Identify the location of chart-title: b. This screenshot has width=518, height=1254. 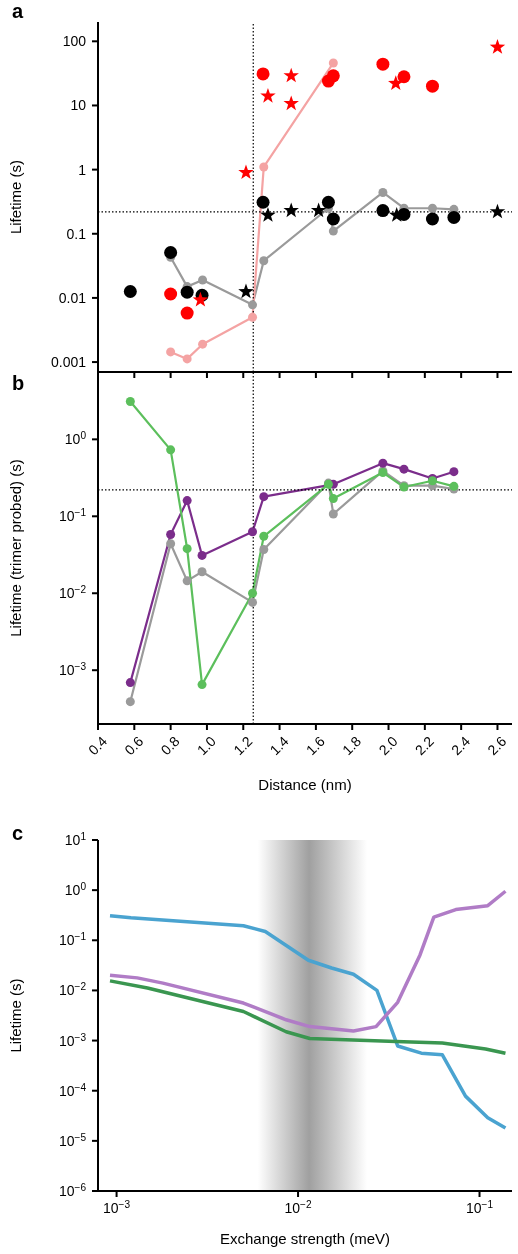
(18, 383).